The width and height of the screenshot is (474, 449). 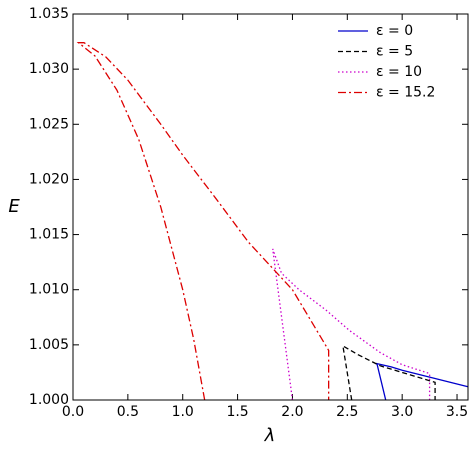 I want to click on y-tick-label: 1.020, so click(x=49, y=179).